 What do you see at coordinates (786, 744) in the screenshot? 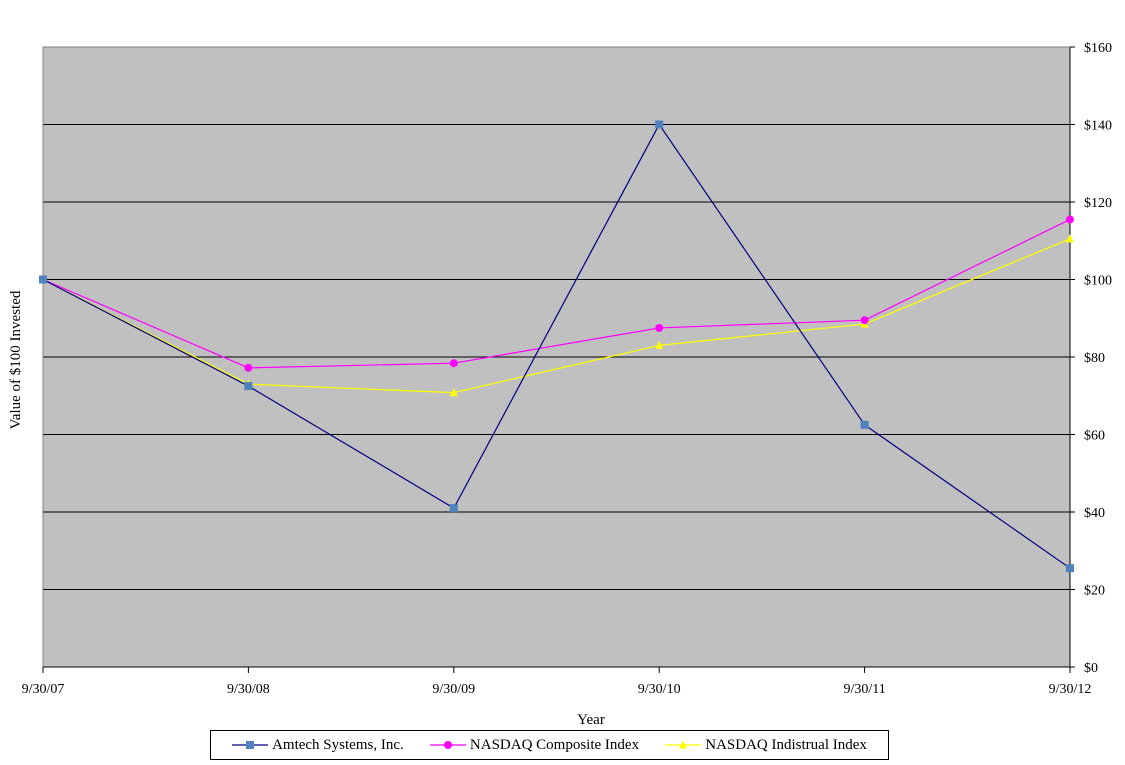
I see `legend-label: NASDAQ Indistrual Index` at bounding box center [786, 744].